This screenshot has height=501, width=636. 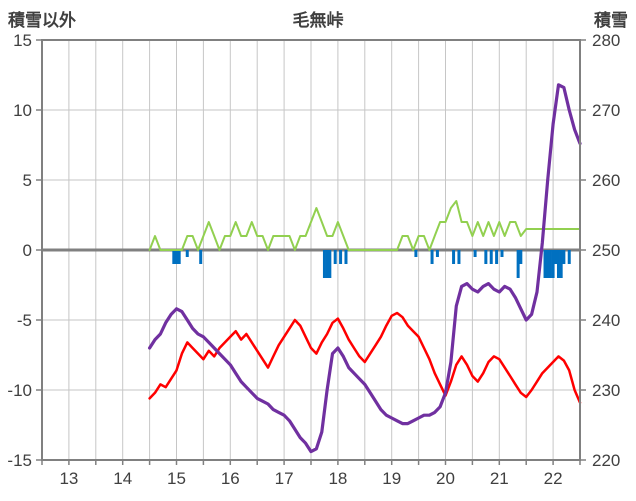 What do you see at coordinates (606, 40) in the screenshot?
I see `right-tick-label: 280` at bounding box center [606, 40].